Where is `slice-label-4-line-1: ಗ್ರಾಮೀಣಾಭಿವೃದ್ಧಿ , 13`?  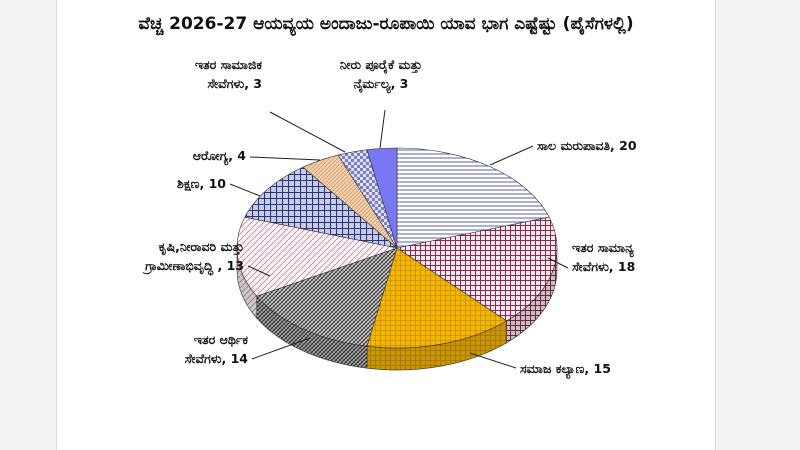 slice-label-4-line-1: ಗ್ರಾಮೀಣಾಭಿವೃದ್ಧಿ , 13 is located at coordinates (193, 267).